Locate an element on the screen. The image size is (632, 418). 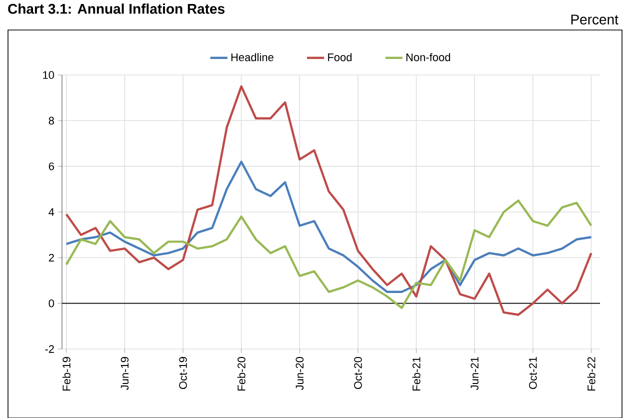
x-tick-label: Jun-20 is located at coordinates (300, 373).